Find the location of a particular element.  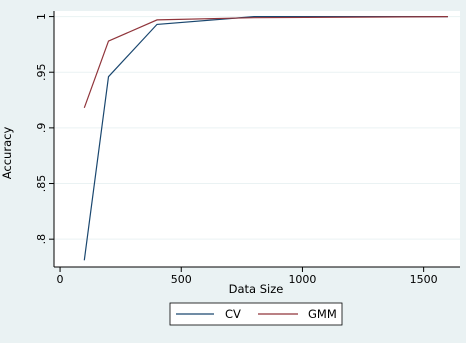

y-tick-label-0: .8 is located at coordinates (41, 239).